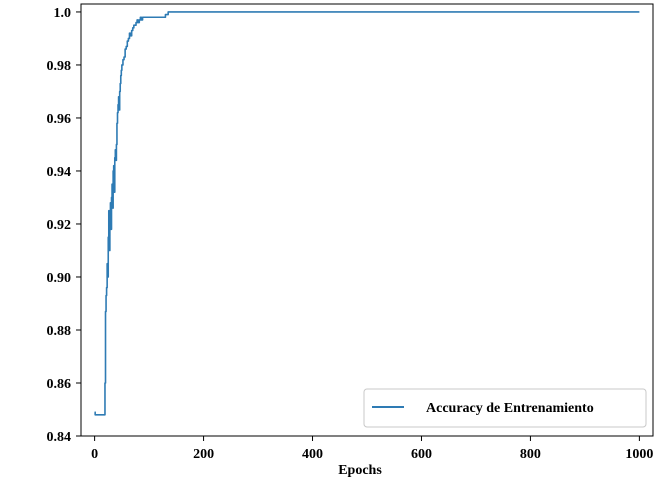 The width and height of the screenshot is (661, 503). Describe the element at coordinates (530, 454) in the screenshot. I see `x-tick-label: 800` at that location.